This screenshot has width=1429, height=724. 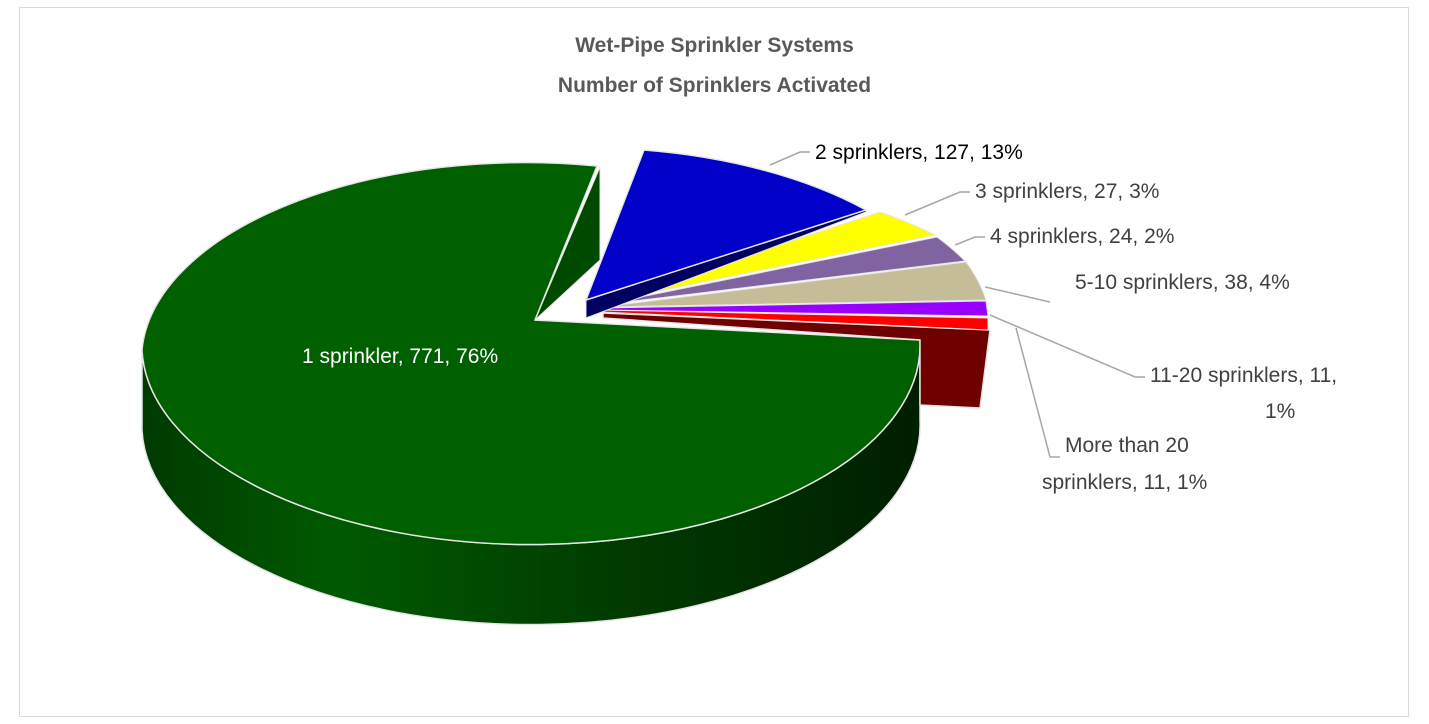 I want to click on chart-subtitle: Number of Sprinklers Activated, so click(x=714, y=85).